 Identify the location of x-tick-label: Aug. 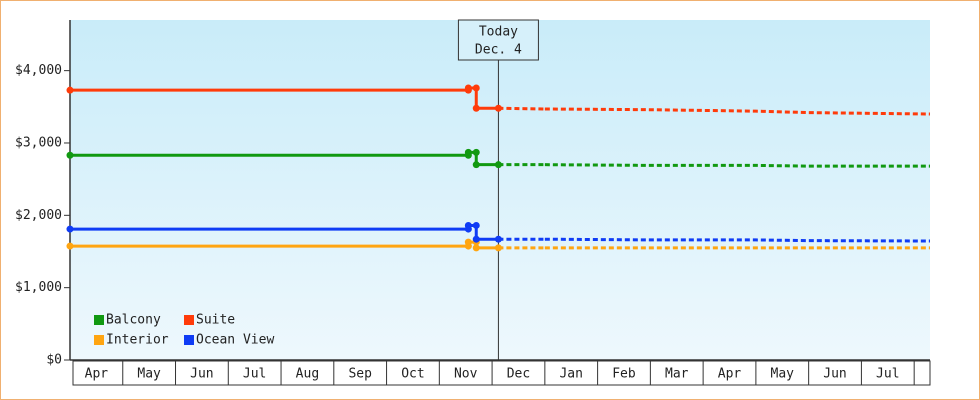
(307, 374).